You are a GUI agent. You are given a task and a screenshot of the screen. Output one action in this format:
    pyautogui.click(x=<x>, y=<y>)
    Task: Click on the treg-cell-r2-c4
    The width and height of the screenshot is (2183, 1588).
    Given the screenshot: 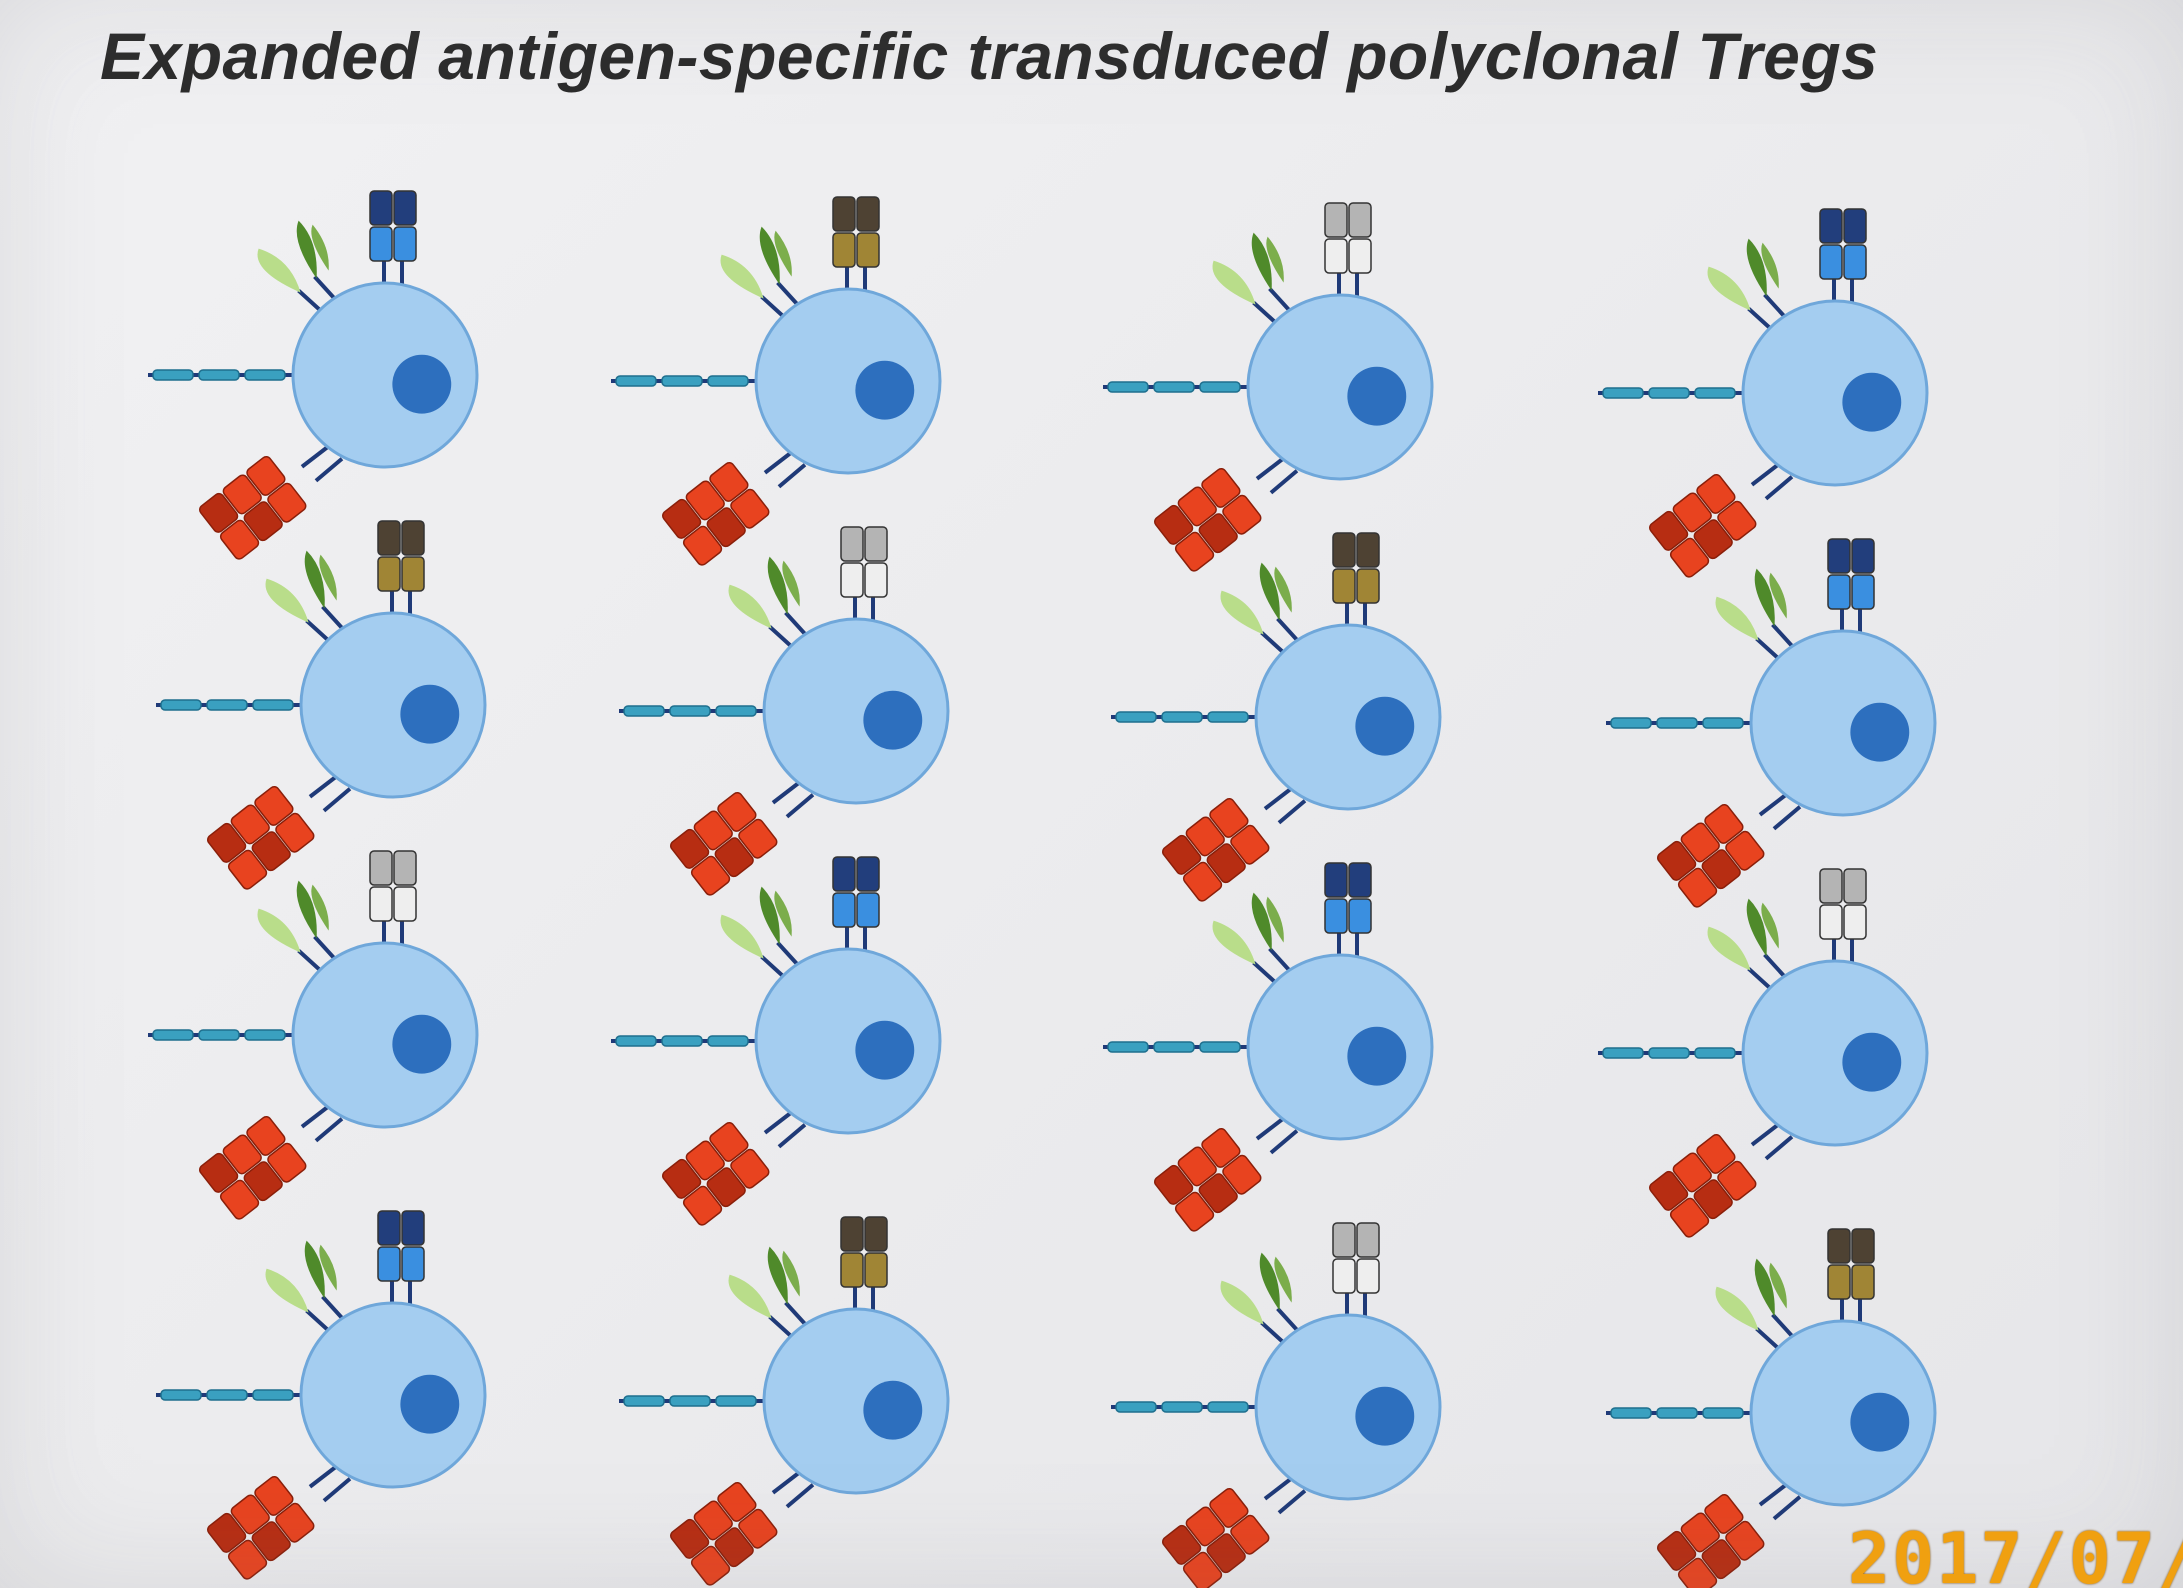 What is the action you would take?
    pyautogui.click(x=1771, y=723)
    